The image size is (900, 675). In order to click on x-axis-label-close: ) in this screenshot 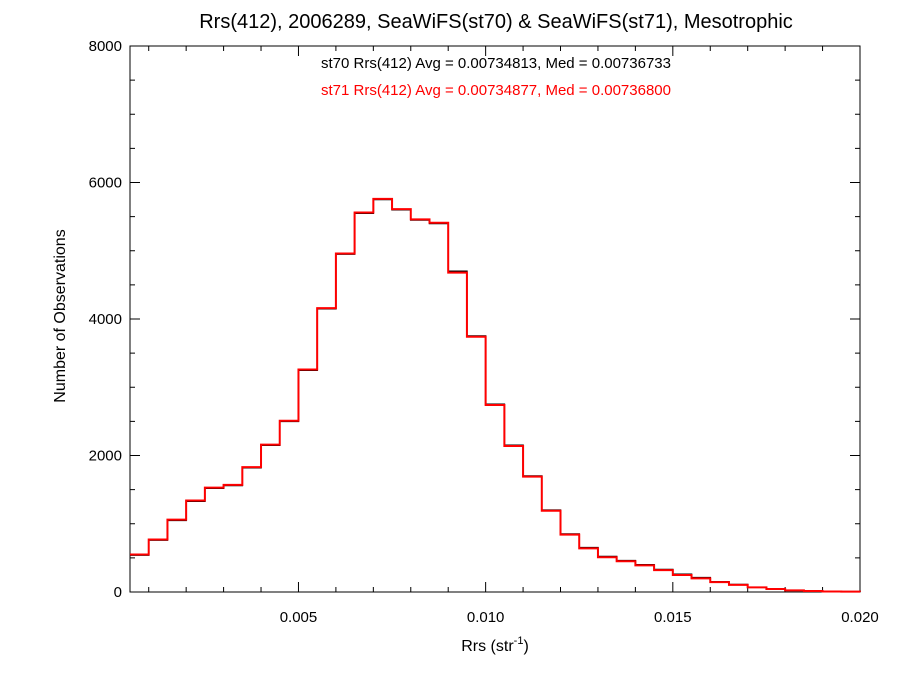, I will do `click(525, 646)`.